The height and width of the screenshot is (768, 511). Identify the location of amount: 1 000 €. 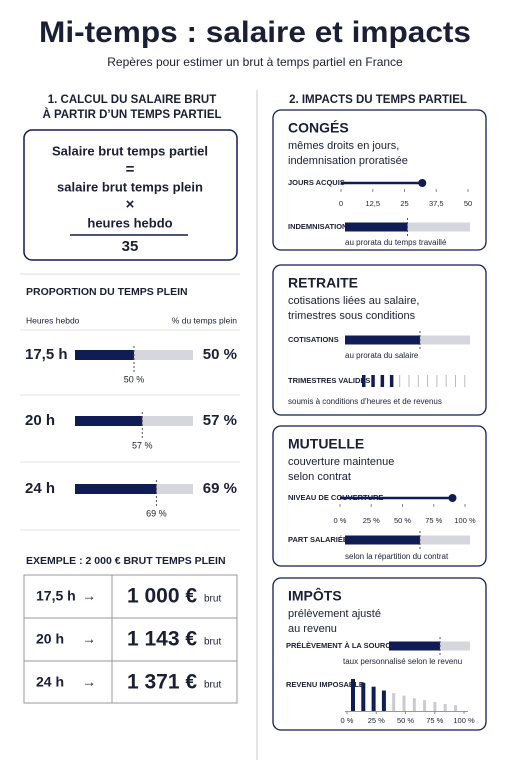
(162, 596).